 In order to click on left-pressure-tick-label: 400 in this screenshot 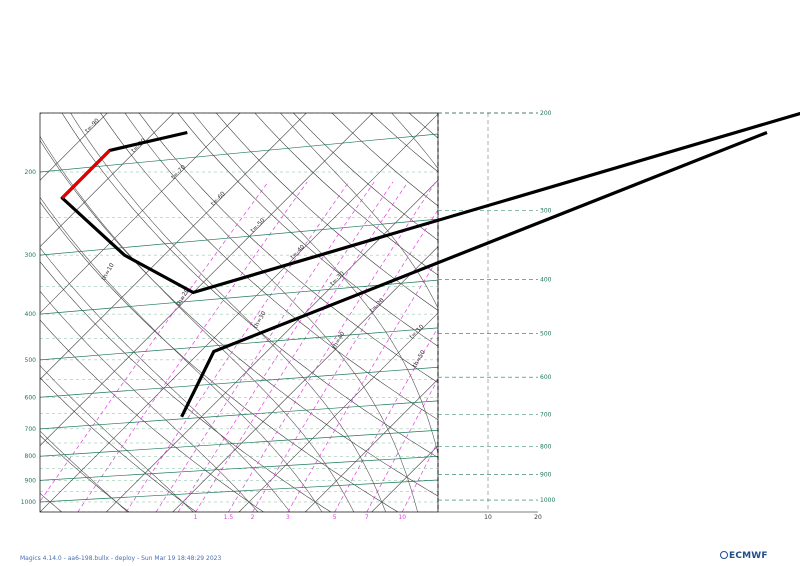, I will do `click(31, 314)`.